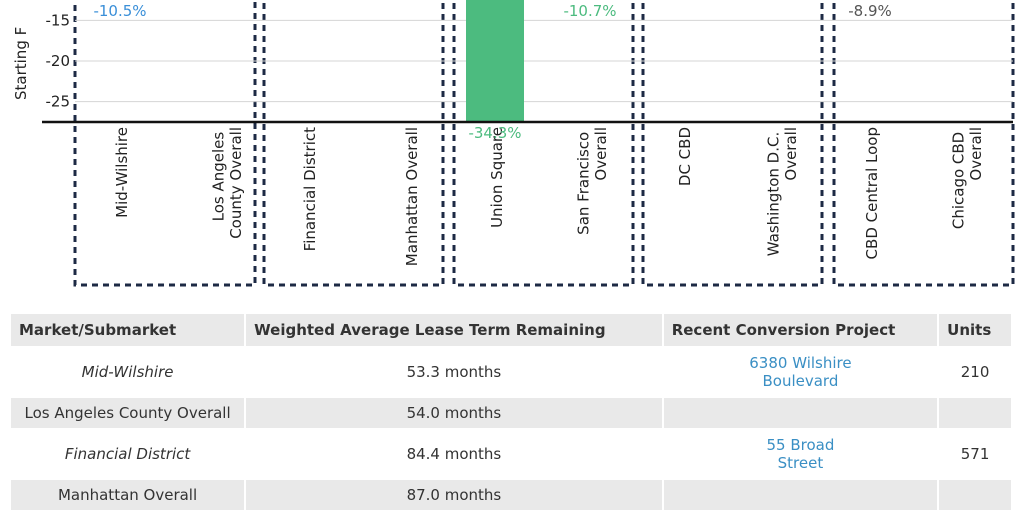  What do you see at coordinates (58, 102) in the screenshot?
I see `y-tick-label: -25` at bounding box center [58, 102].